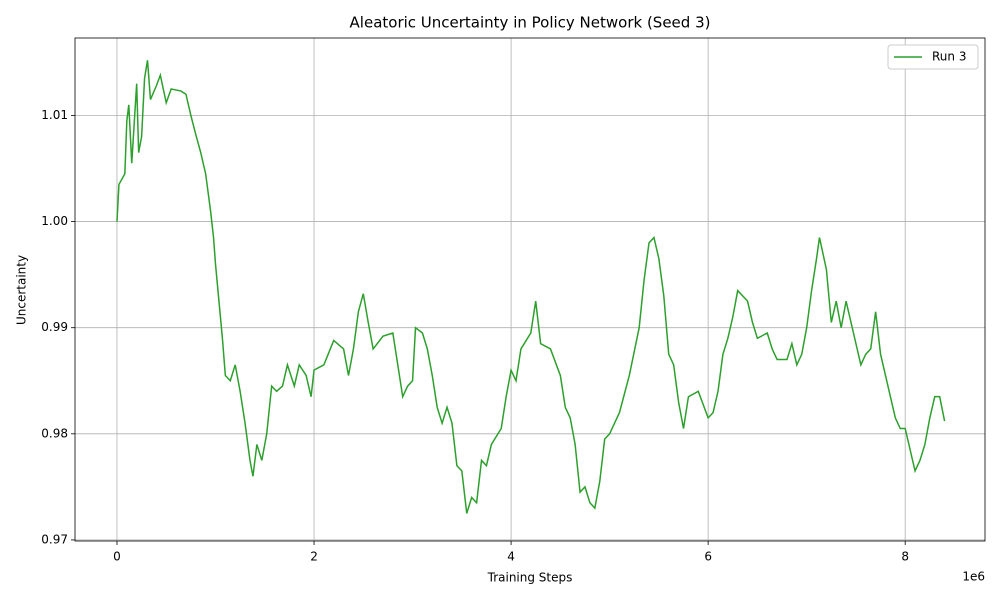 The height and width of the screenshot is (600, 1000). I want to click on x-tick-label: 6, so click(708, 557).